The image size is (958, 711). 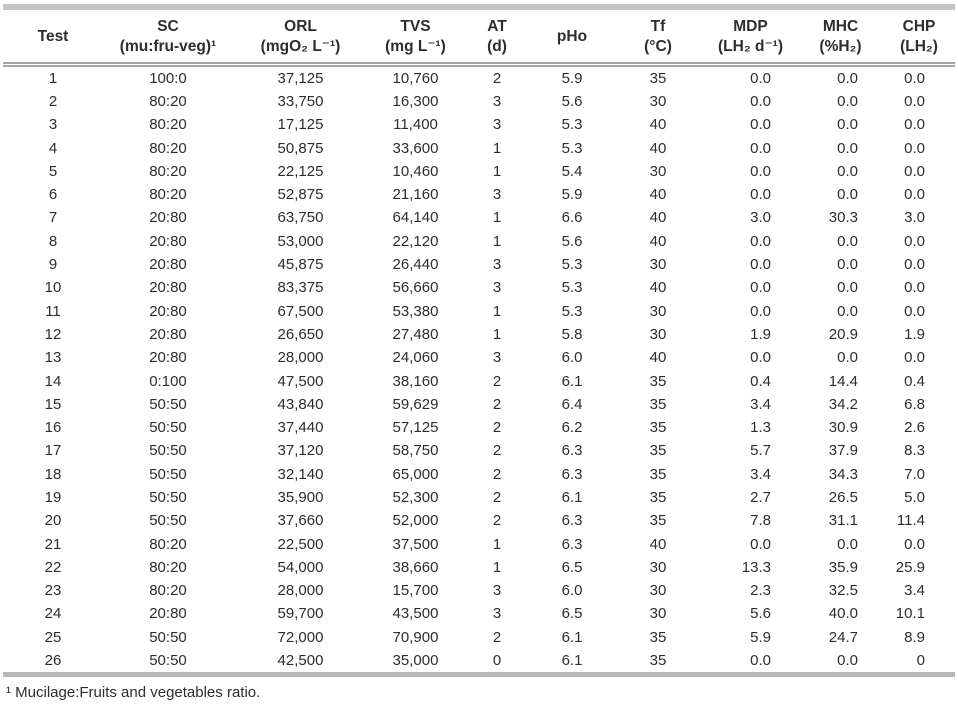 I want to click on cell: 63,750, so click(x=300, y=218).